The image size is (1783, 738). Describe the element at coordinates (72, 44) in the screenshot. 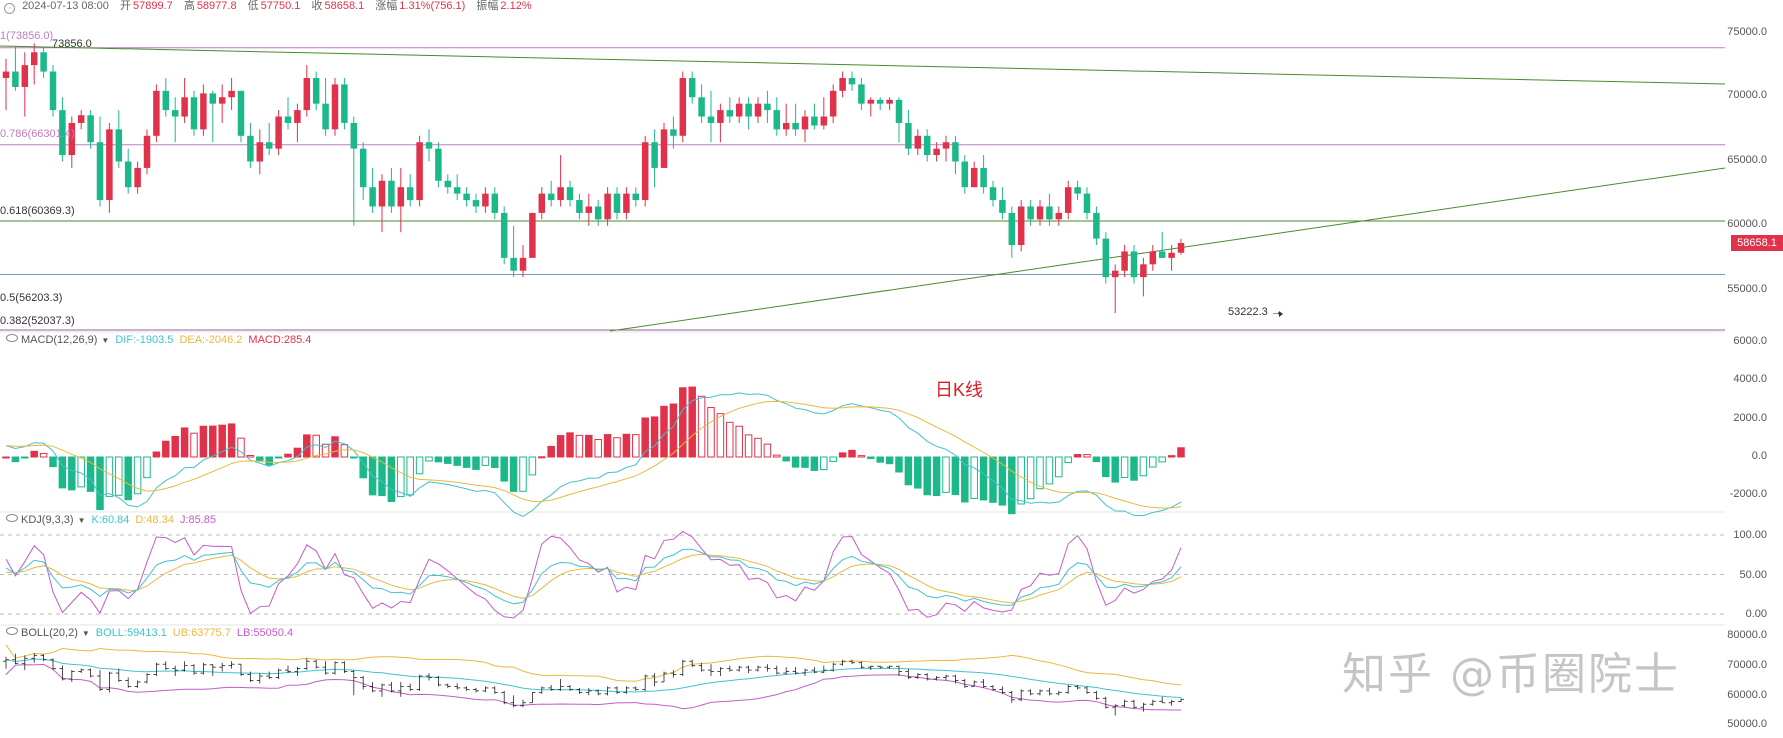

I see `high-mark: 73856.0` at that location.